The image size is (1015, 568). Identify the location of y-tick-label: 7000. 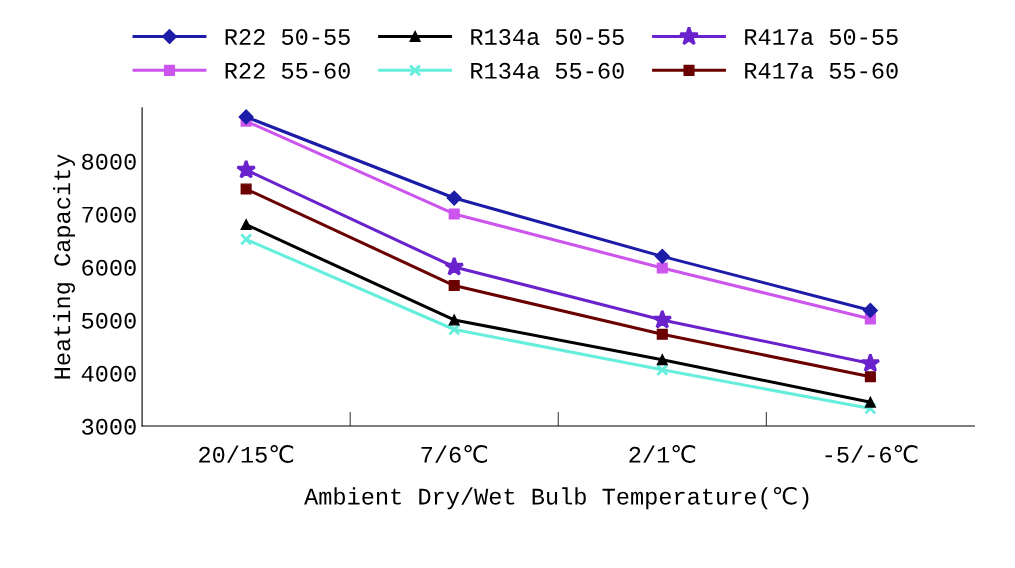
(109, 214).